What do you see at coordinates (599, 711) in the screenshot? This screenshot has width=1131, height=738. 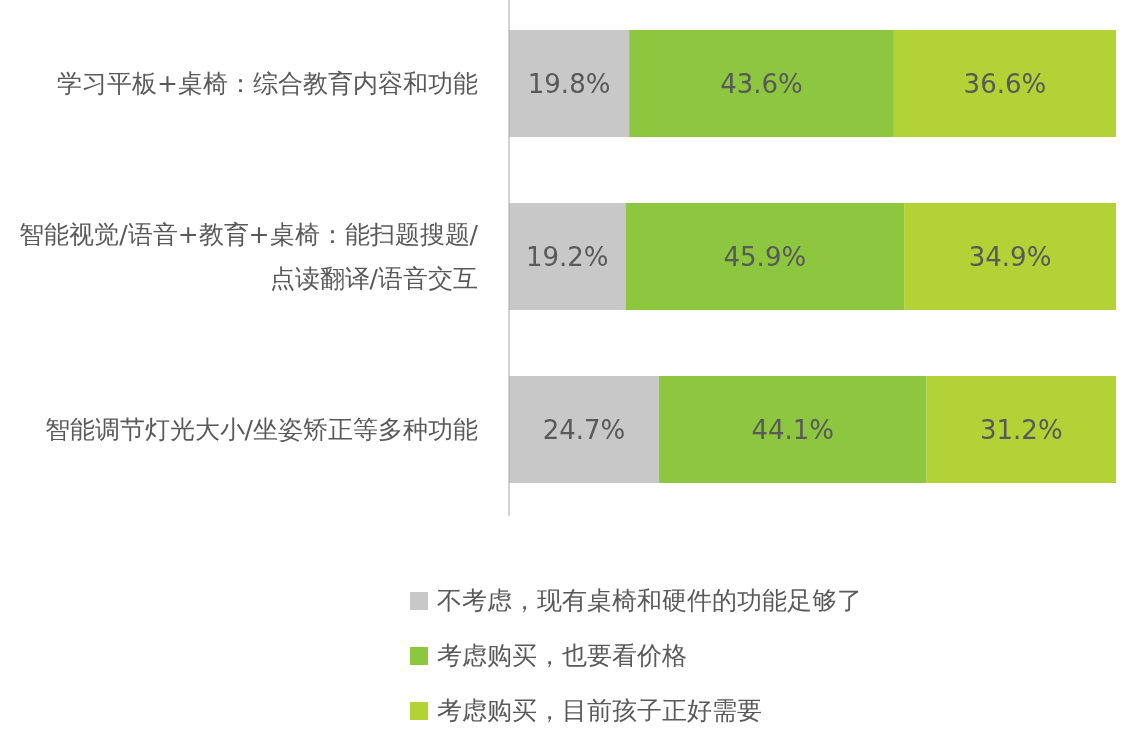 I see `legend-label: 考虑购买，目前孩子正好需要` at bounding box center [599, 711].